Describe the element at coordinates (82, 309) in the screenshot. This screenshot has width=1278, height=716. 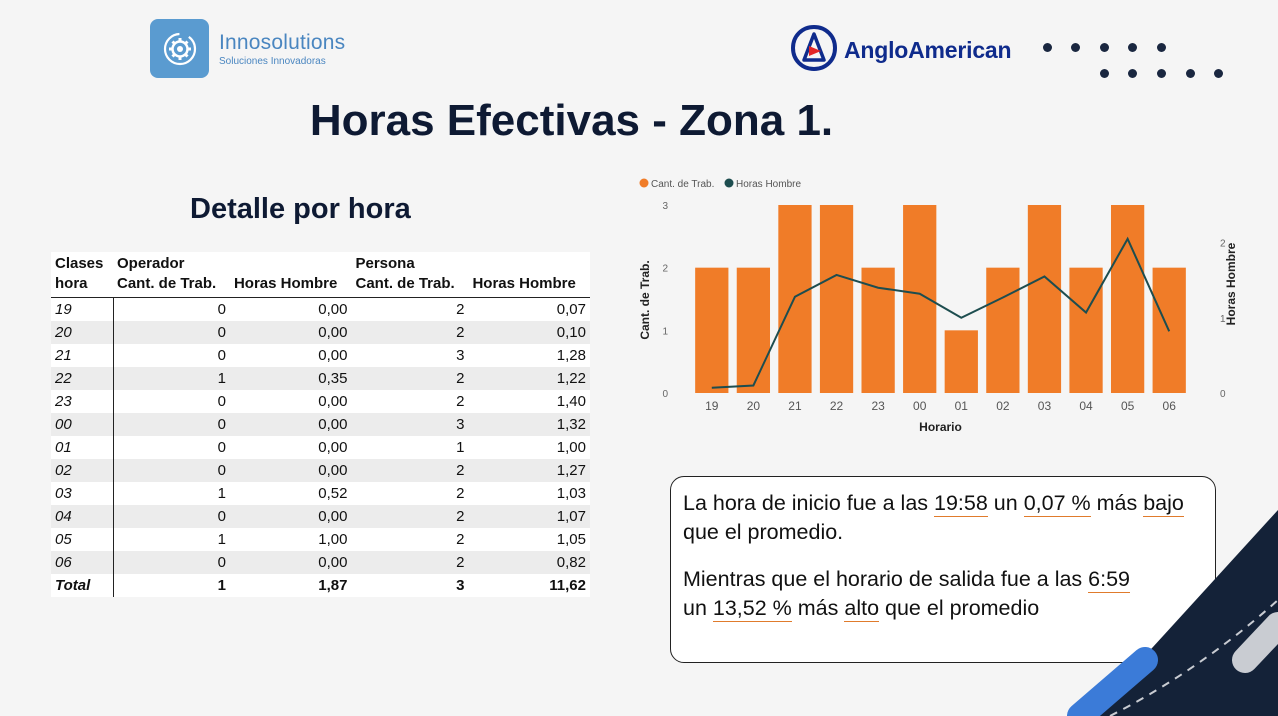
I see `cell-hora: 19` at that location.